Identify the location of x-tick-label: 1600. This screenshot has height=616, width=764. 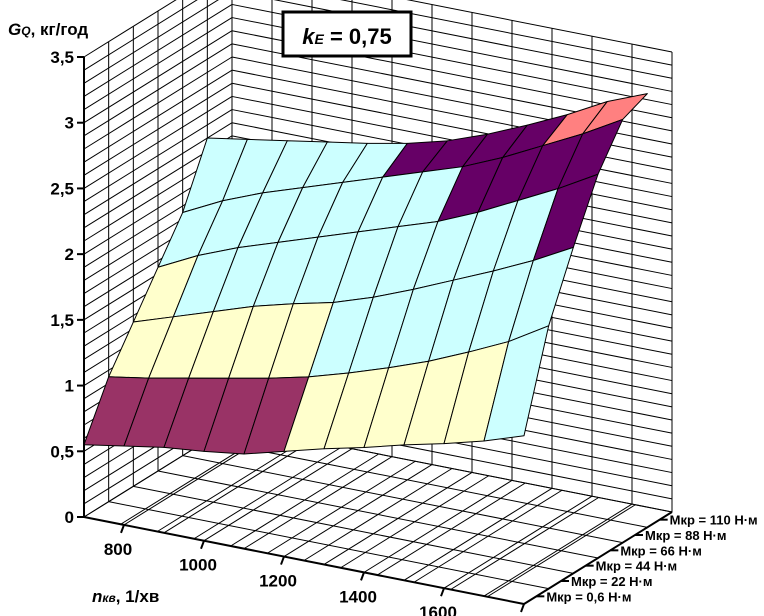
(438, 609).